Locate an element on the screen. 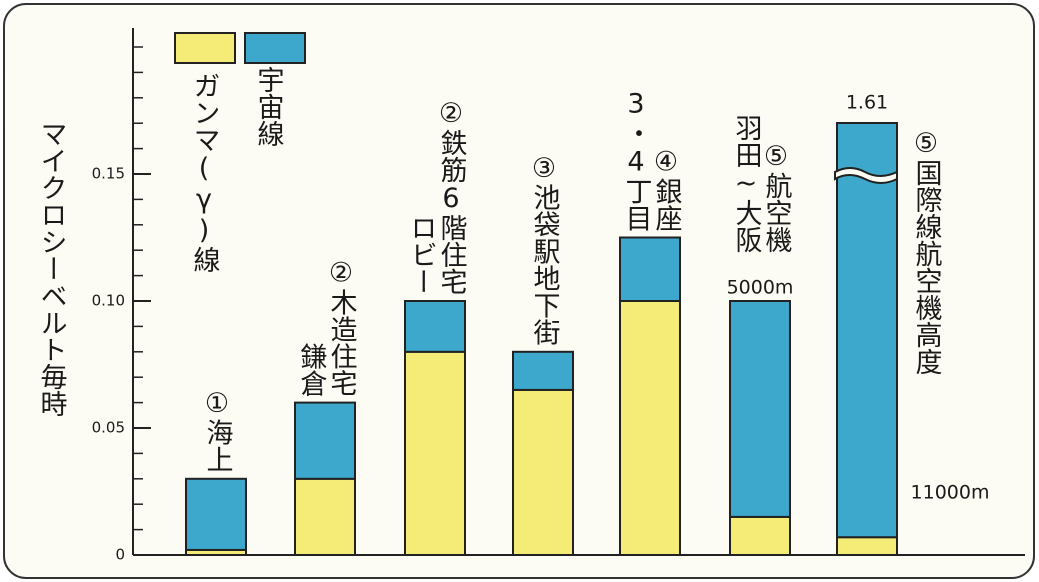 Image resolution: width=1039 pixels, height=582 pixels. category-label: 3・4丁目 is located at coordinates (636, 160).